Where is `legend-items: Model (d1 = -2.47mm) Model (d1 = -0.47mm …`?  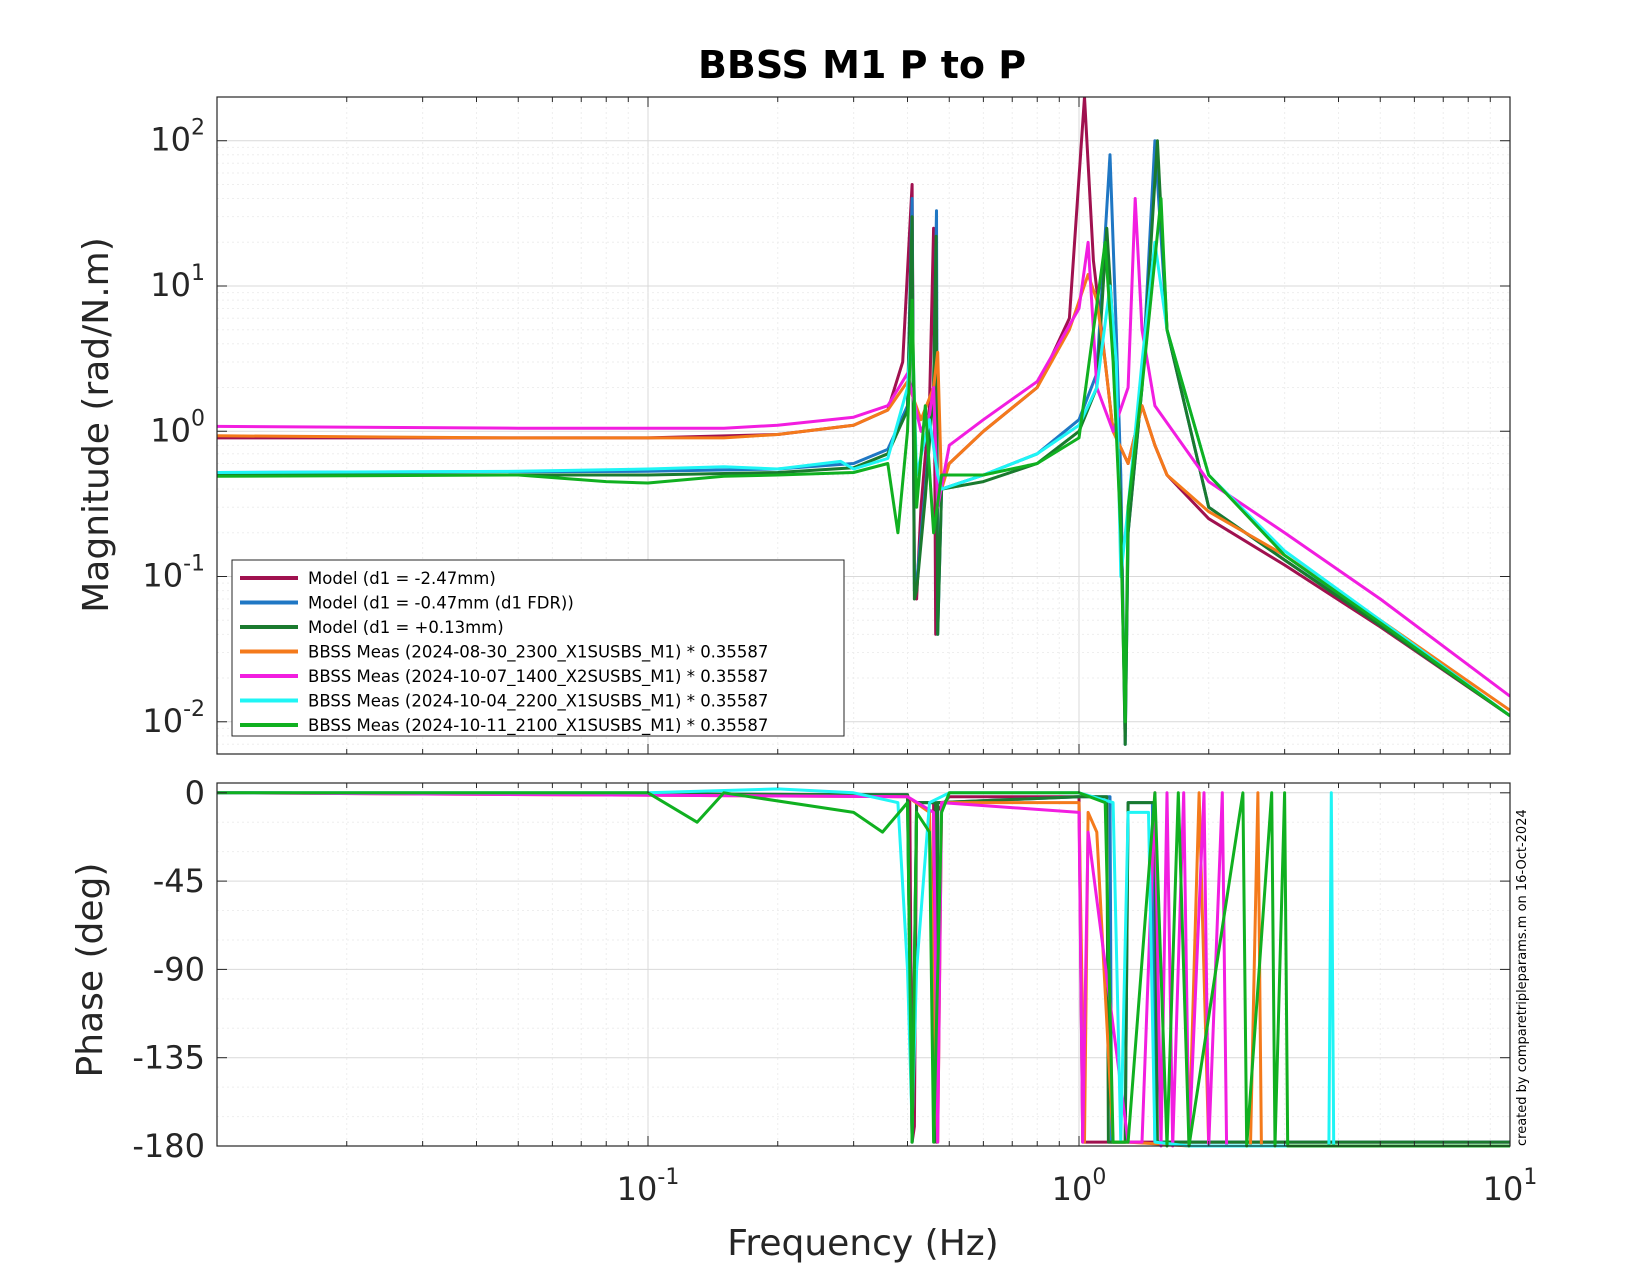
legend-items: Model (d1 = -2.47mm) Model (d1 = -0.47mm … is located at coordinates (504, 652).